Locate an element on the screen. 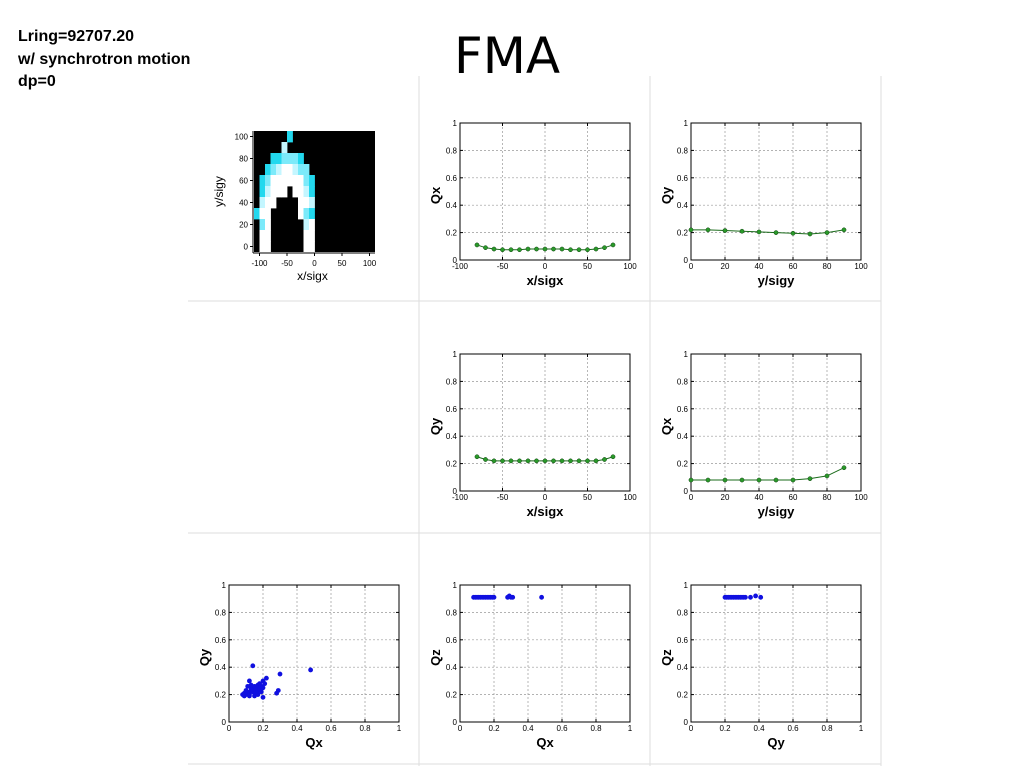 The height and width of the screenshot is (768, 1024). x-tick-label: 1 is located at coordinates (861, 728).